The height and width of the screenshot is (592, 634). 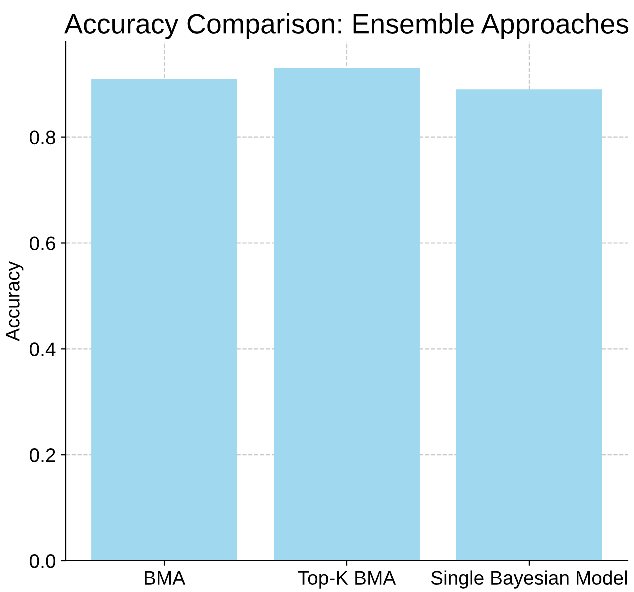 I want to click on chart-title: Accuracy Comparison: Ensemble Approaches, so click(x=346, y=27).